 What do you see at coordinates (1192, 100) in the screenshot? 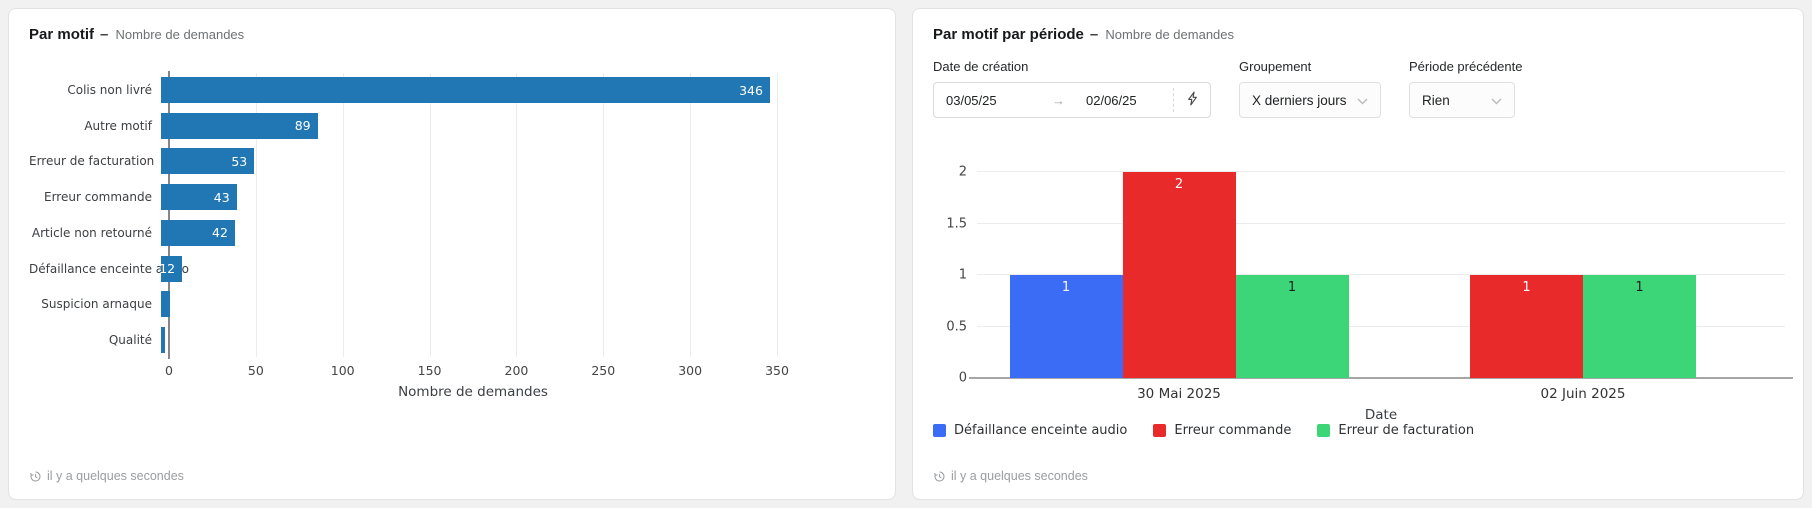
I see `quick-date-button` at bounding box center [1192, 100].